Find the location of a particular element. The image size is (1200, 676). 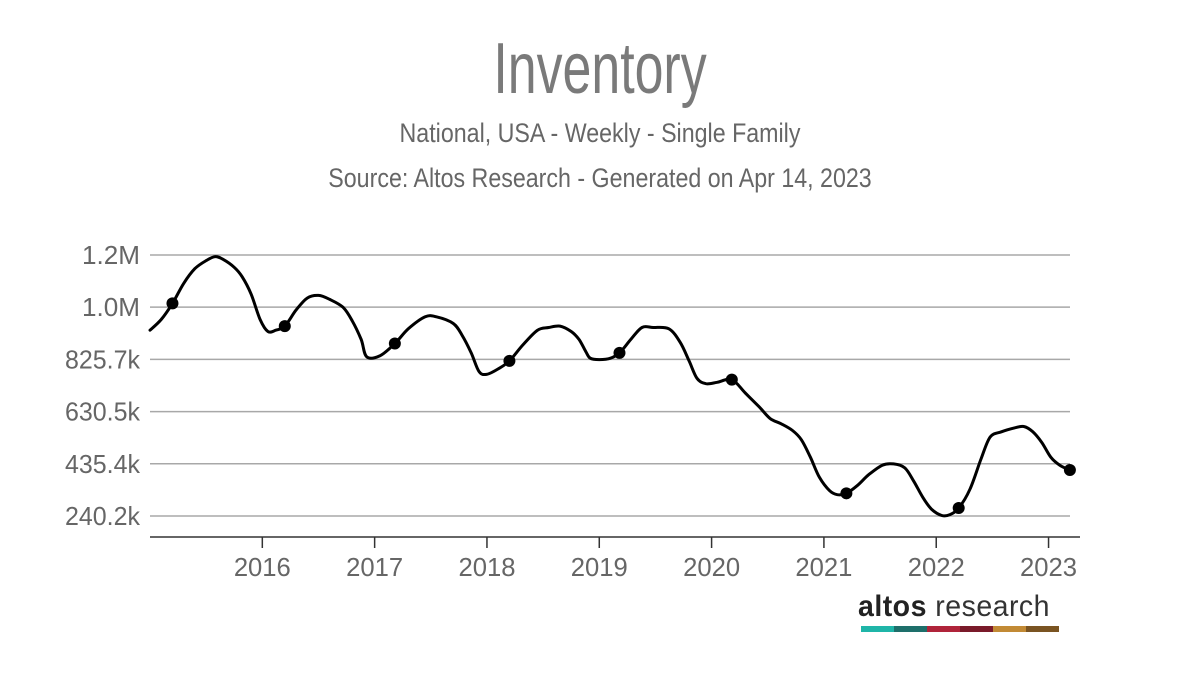

y-tick-label: 240.2k is located at coordinates (103, 516).